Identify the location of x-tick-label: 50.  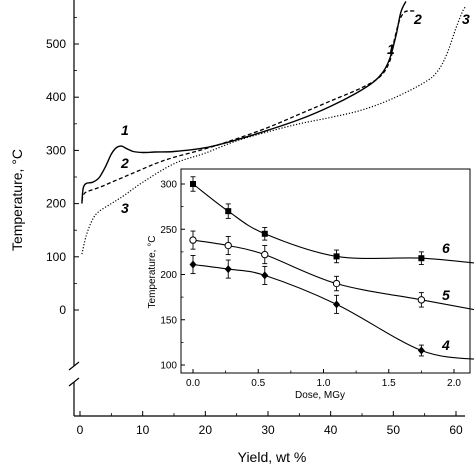
(394, 430).